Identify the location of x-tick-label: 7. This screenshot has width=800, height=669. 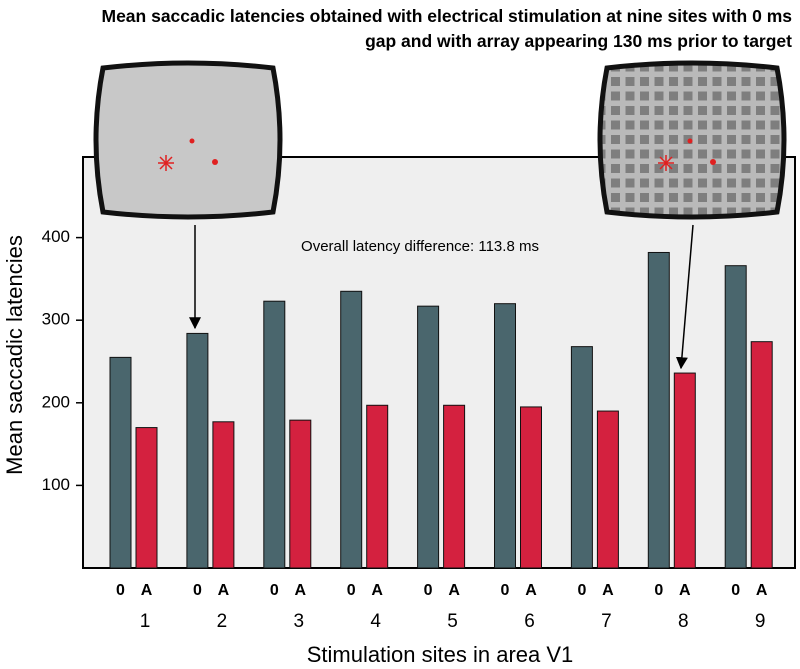
(606, 621).